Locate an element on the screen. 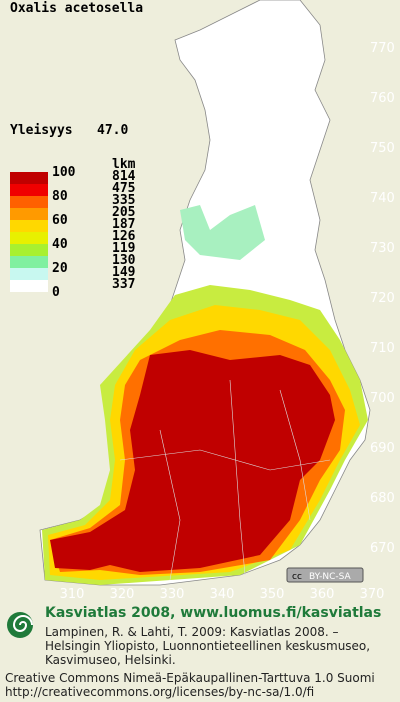  scale-label: 0 is located at coordinates (56, 292).